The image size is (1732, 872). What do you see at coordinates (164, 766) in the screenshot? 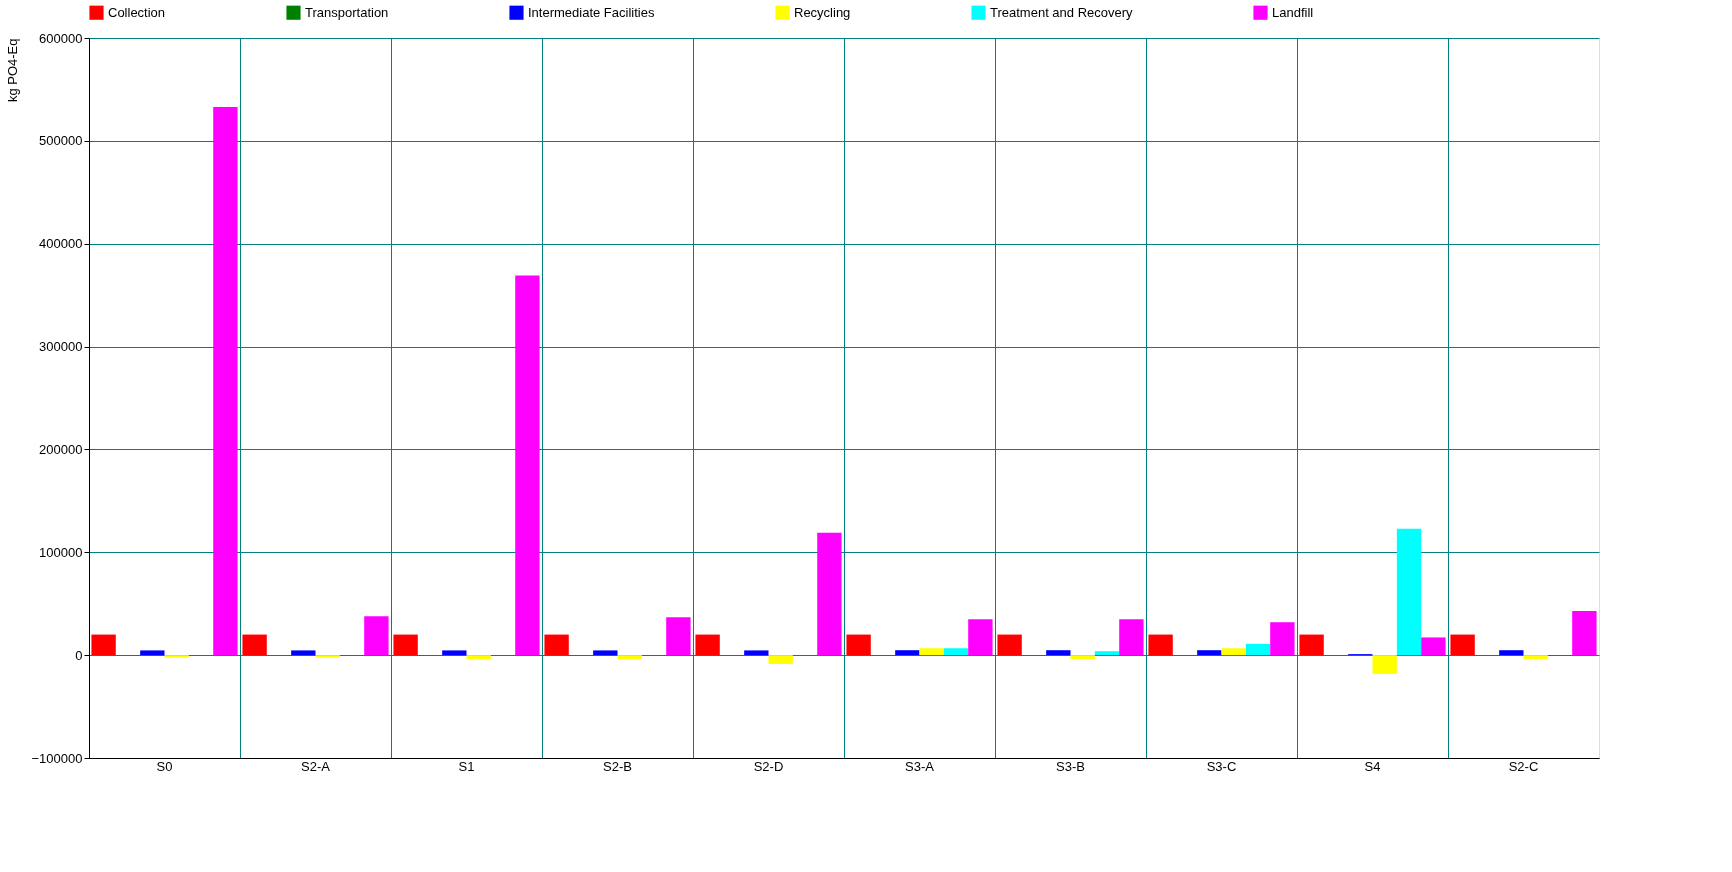
I see `x-tick-label: S0` at bounding box center [164, 766].